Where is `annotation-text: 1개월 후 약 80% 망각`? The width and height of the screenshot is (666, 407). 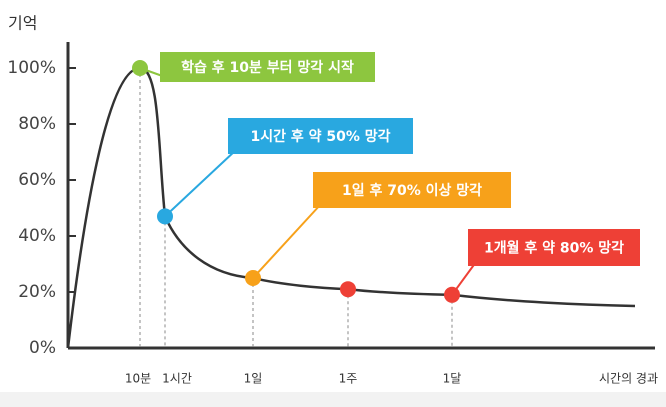 annotation-text: 1개월 후 약 80% 망각 is located at coordinates (554, 248).